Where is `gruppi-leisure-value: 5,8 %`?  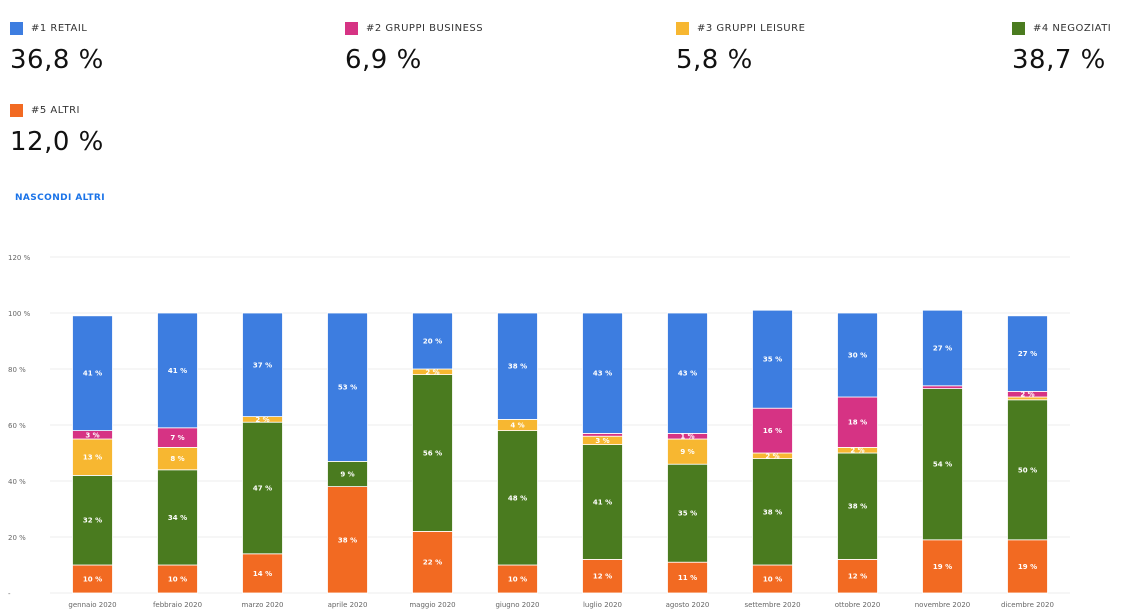 gruppi-leisure-value: 5,8 % is located at coordinates (714, 60).